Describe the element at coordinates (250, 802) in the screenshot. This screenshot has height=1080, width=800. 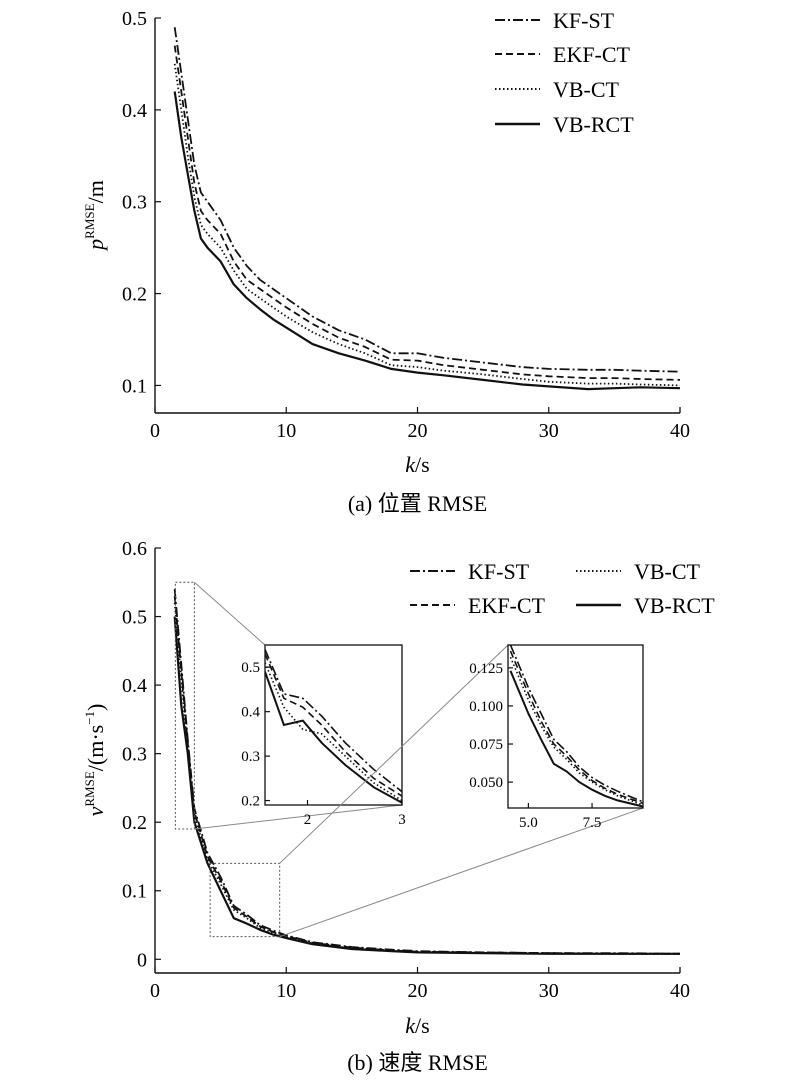
I see `inset-y-tick-label: 0.2` at that location.